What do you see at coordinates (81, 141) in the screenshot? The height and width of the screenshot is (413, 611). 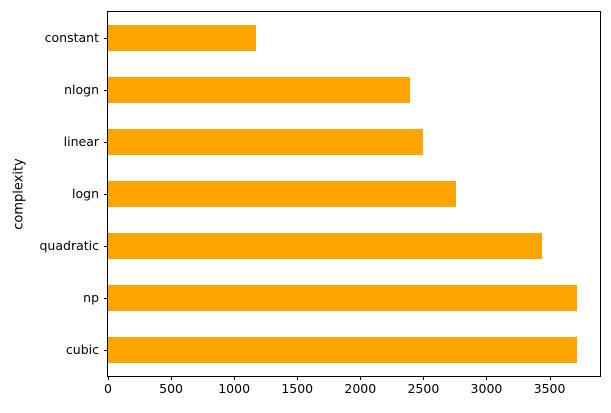 I see `y-tick-label-linear: linear` at bounding box center [81, 141].